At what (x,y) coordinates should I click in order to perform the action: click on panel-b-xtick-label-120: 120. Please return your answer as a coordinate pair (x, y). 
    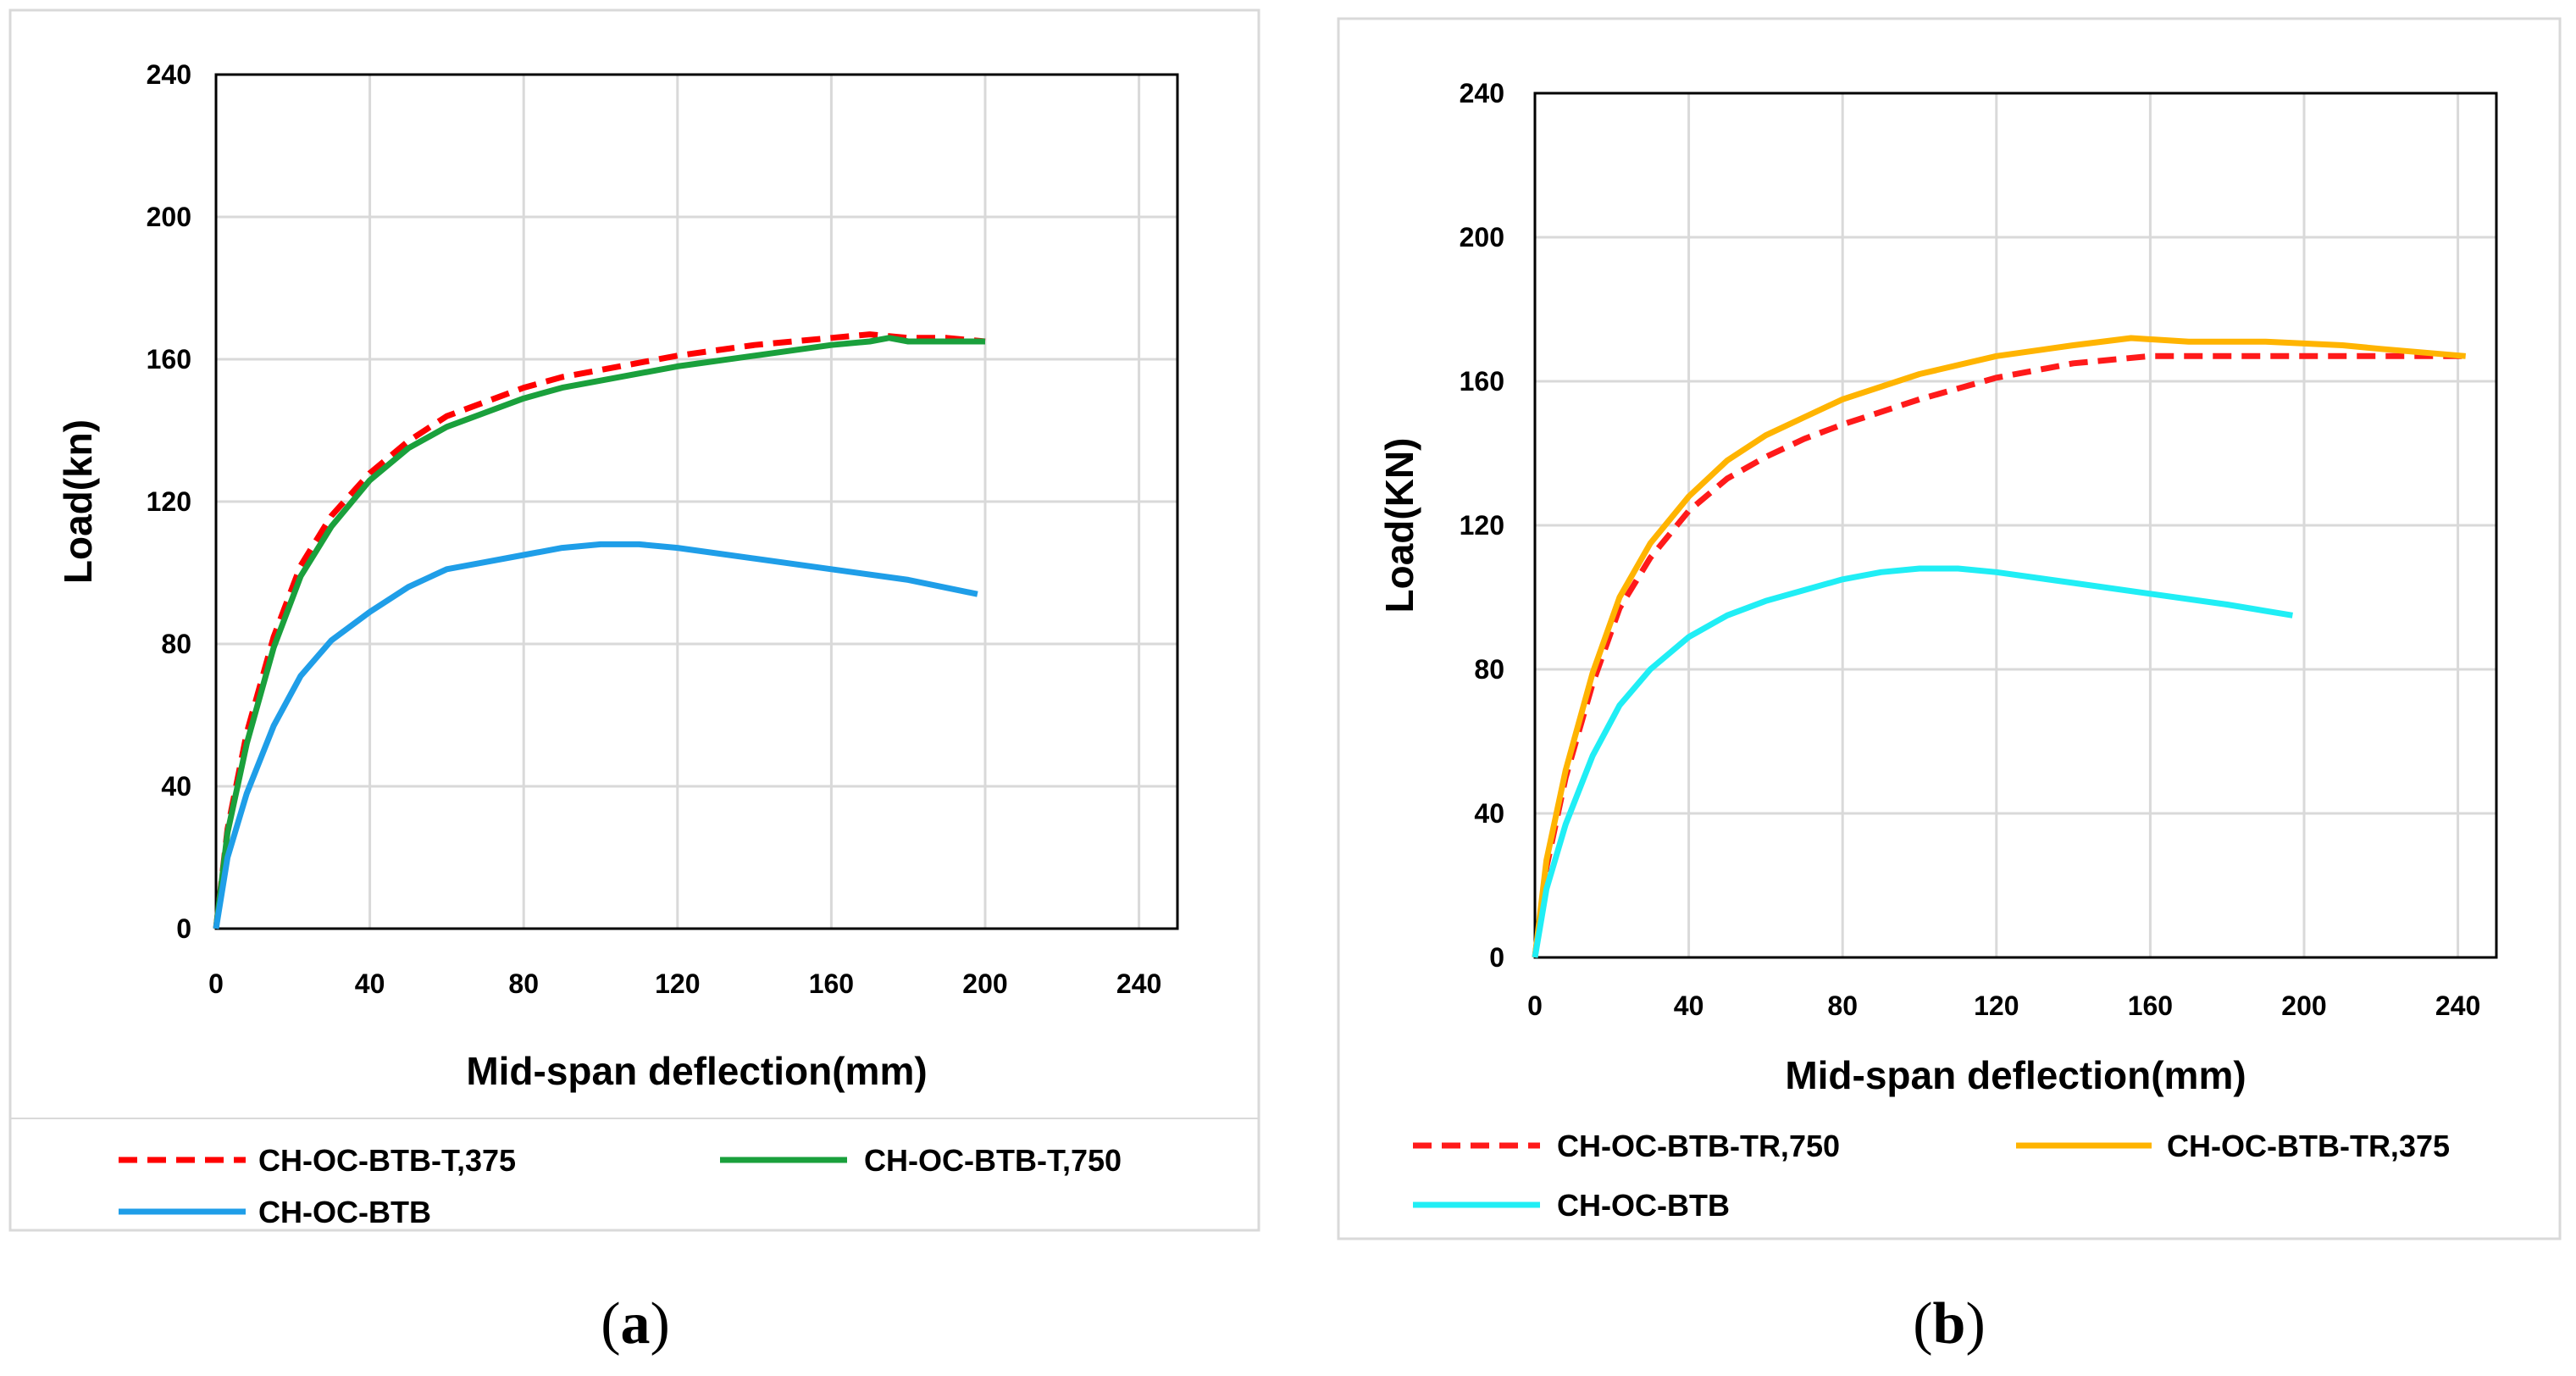
    Looking at the image, I should click on (1996, 1006).